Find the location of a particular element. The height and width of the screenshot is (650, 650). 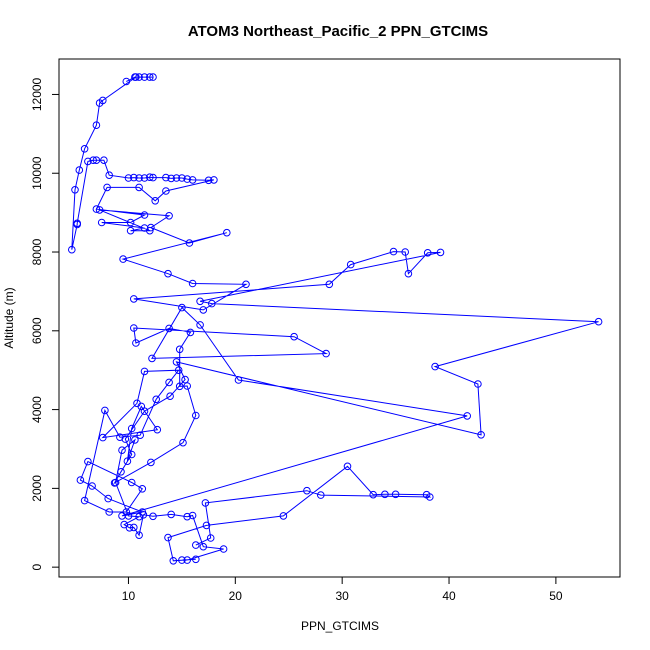

x-tick-label: 50 is located at coordinates (556, 596).